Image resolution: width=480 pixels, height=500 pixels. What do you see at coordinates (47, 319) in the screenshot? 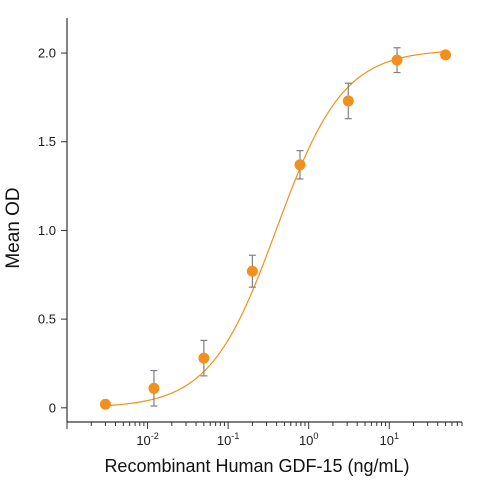
I see `y-tick-label: 0.5` at bounding box center [47, 319].